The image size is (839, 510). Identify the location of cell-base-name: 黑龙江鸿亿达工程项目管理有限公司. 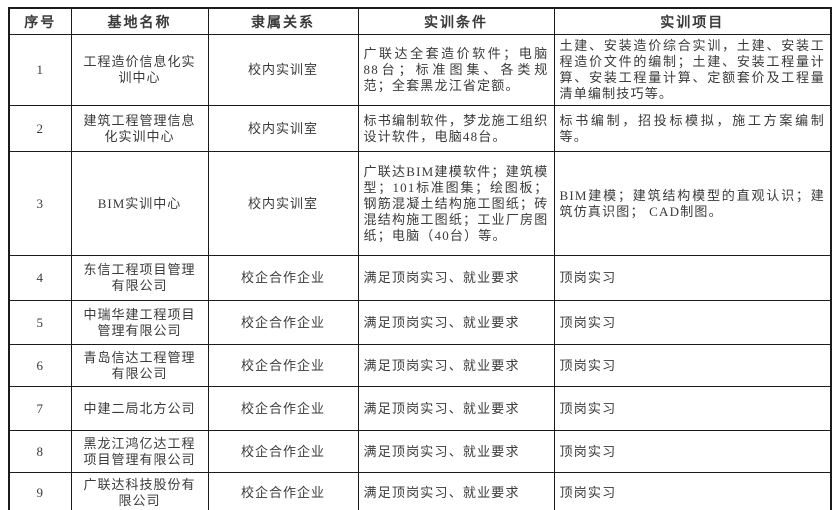
(139, 451).